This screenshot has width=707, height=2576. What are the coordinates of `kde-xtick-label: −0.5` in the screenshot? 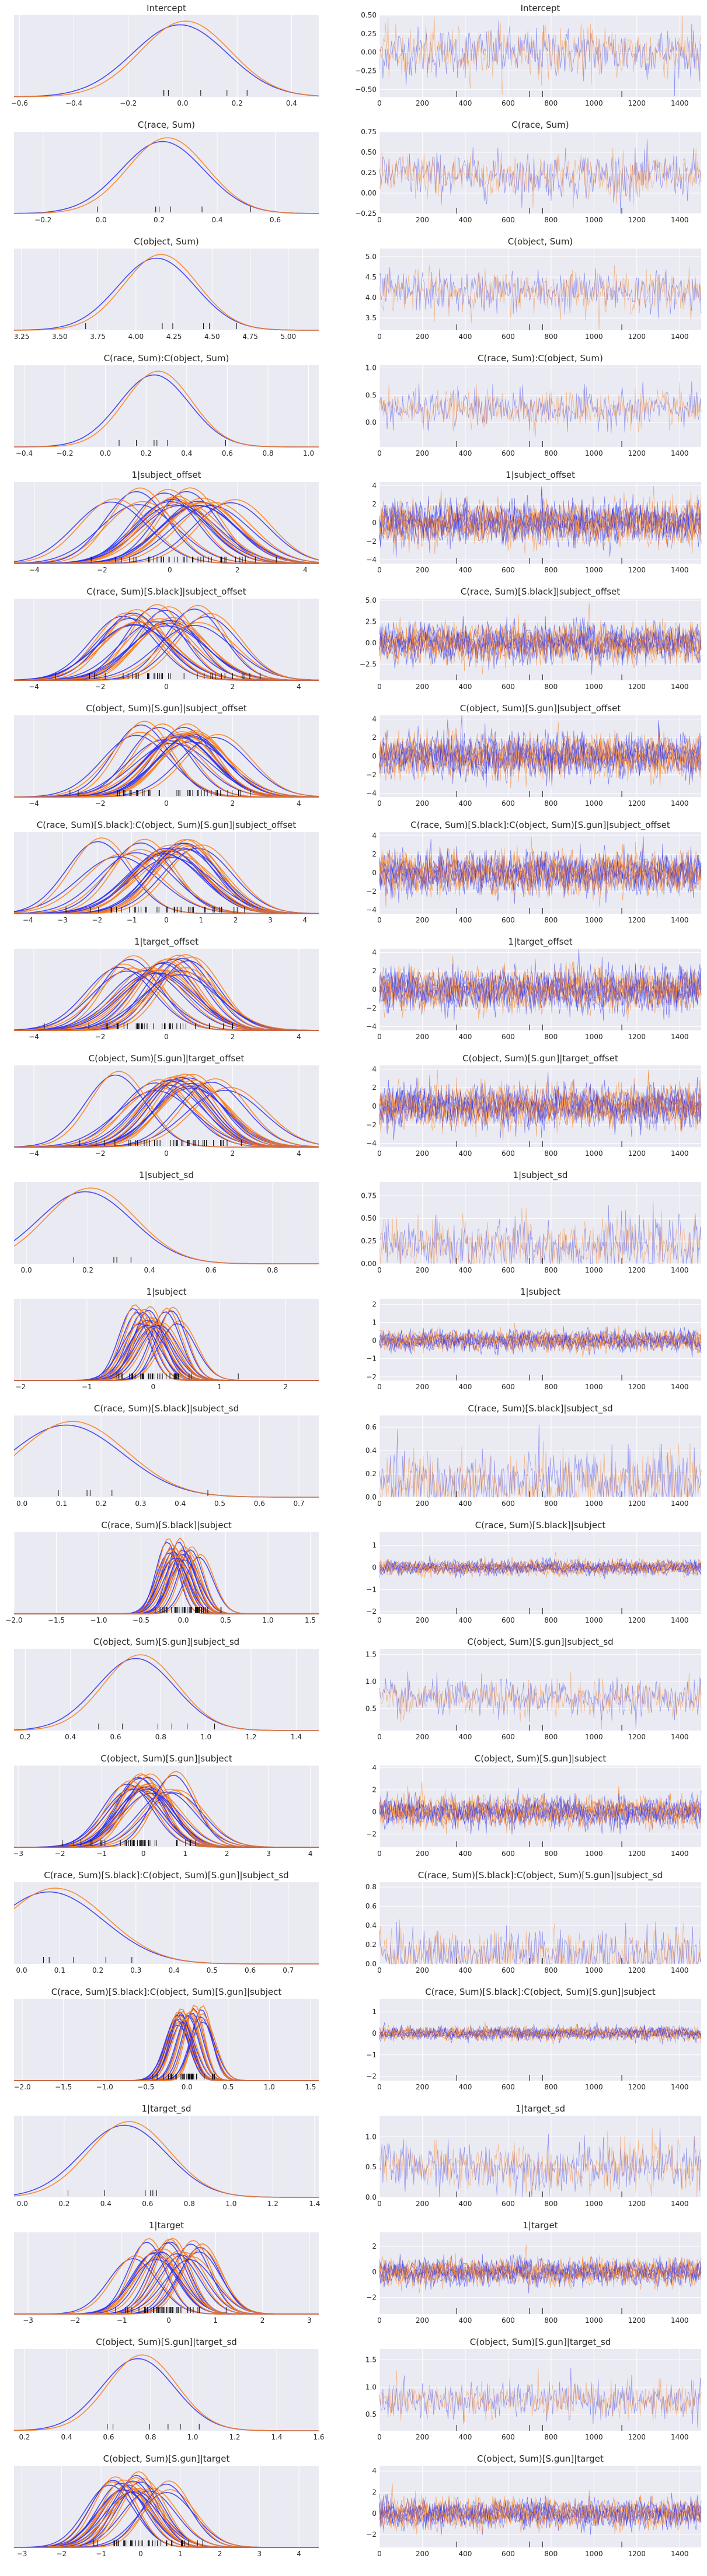 It's located at (145, 2087).